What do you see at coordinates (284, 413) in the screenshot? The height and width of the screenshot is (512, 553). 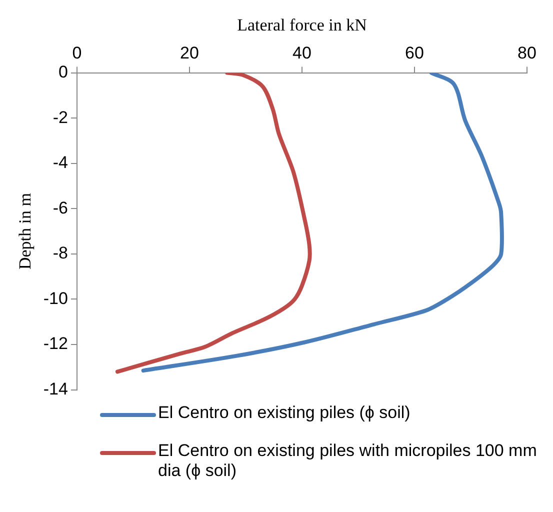 I see `legend-label: El Centro on existing piles (ϕ soil)` at bounding box center [284, 413].